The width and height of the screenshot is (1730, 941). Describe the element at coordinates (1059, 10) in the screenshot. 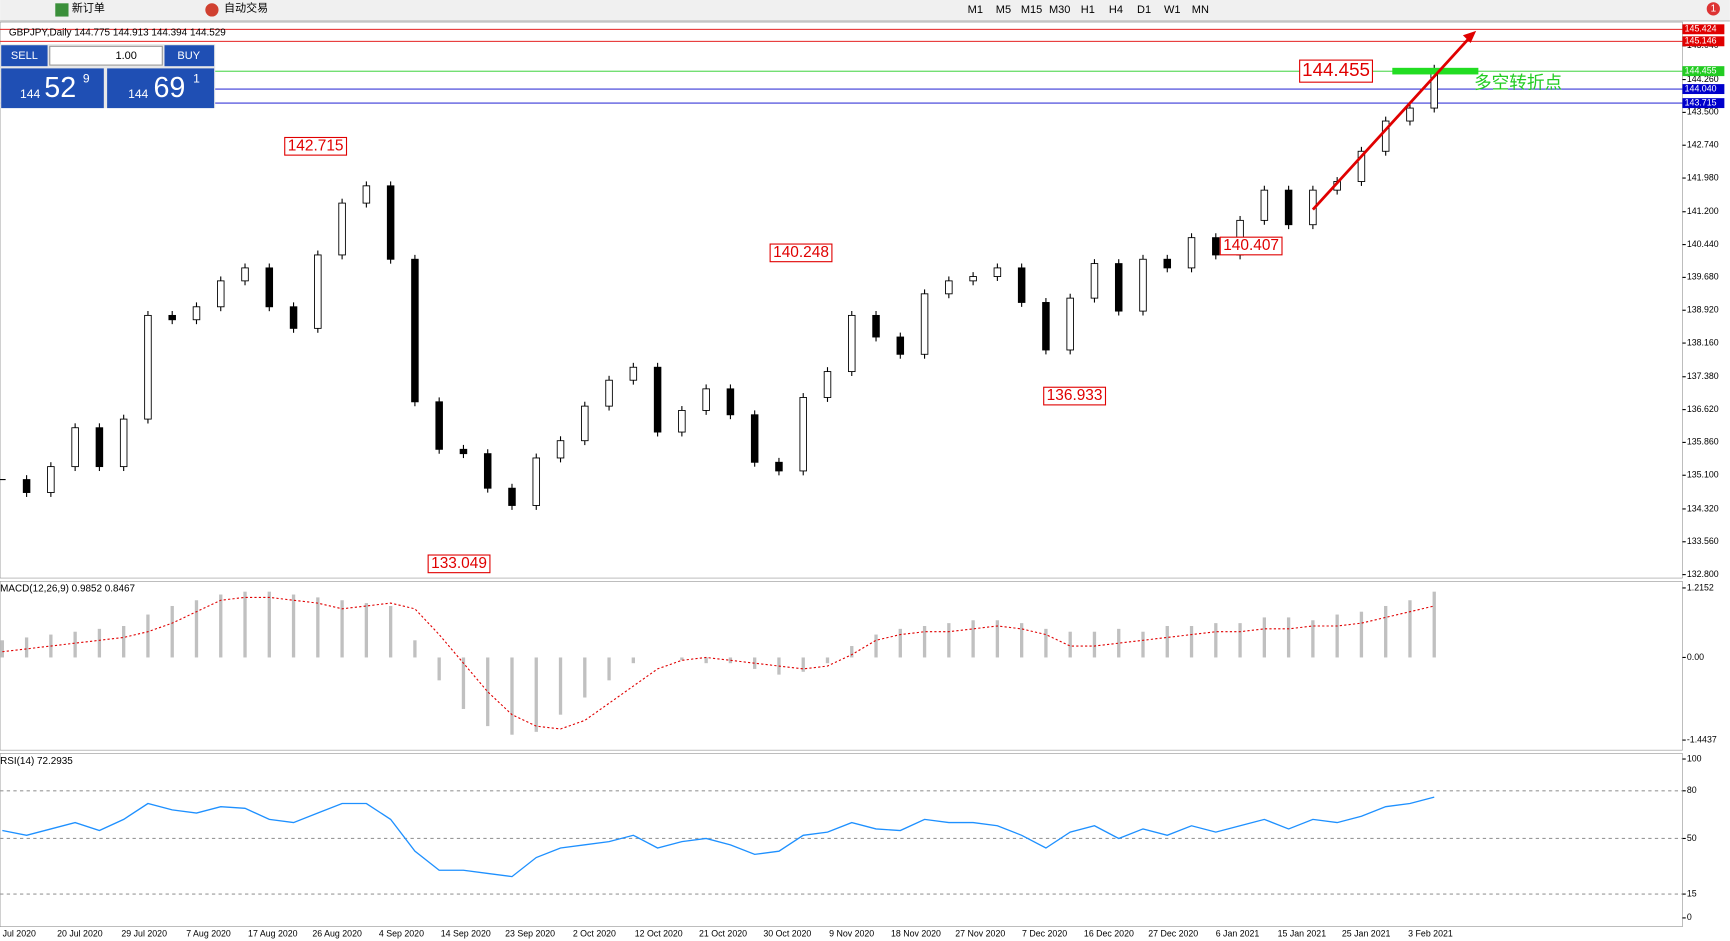

I see `timeframe-button: M30` at that location.